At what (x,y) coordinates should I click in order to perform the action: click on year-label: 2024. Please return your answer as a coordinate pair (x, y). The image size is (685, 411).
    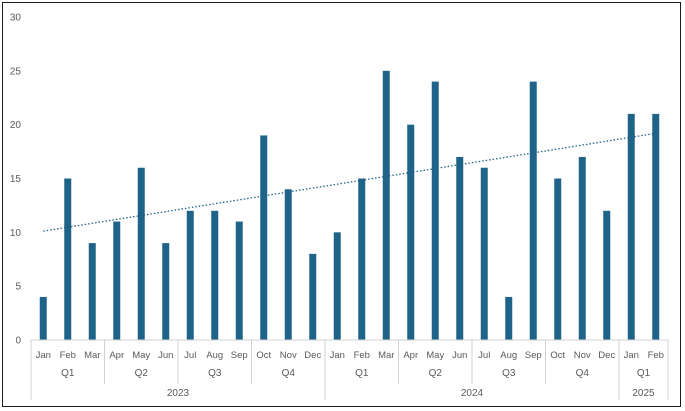
    Looking at the image, I should click on (472, 393).